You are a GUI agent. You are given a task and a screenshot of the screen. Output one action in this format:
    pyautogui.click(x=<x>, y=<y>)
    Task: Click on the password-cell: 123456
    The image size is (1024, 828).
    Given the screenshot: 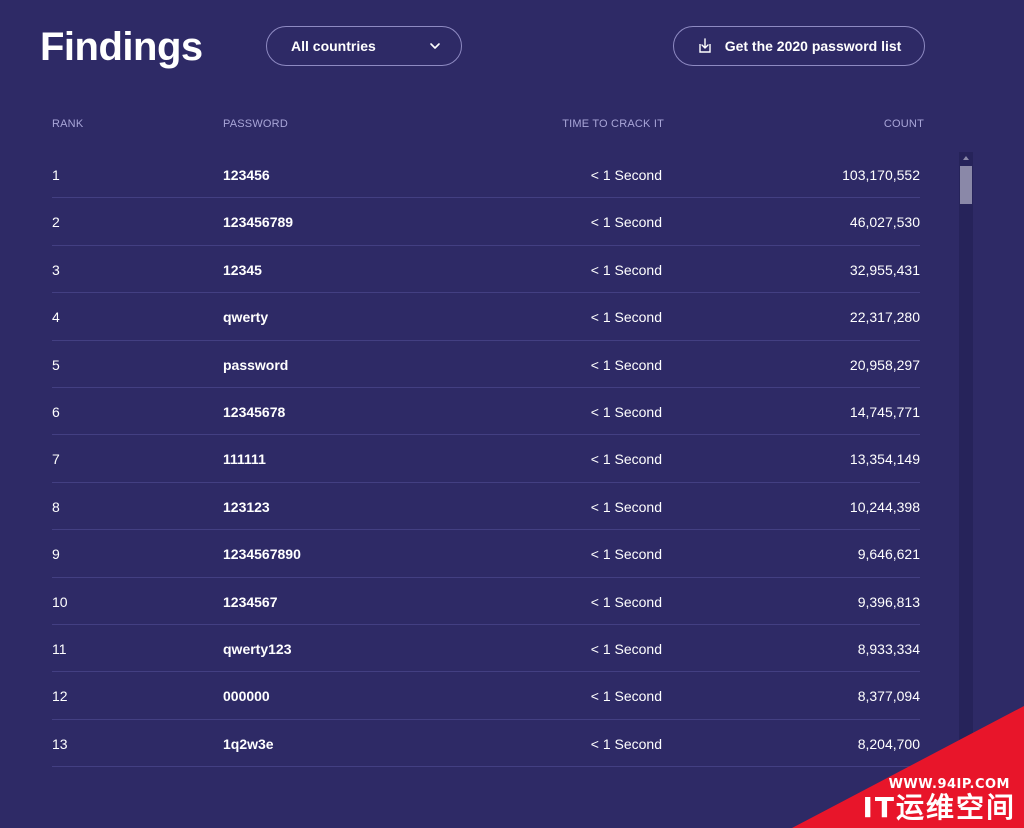 What is the action you would take?
    pyautogui.click(x=246, y=175)
    